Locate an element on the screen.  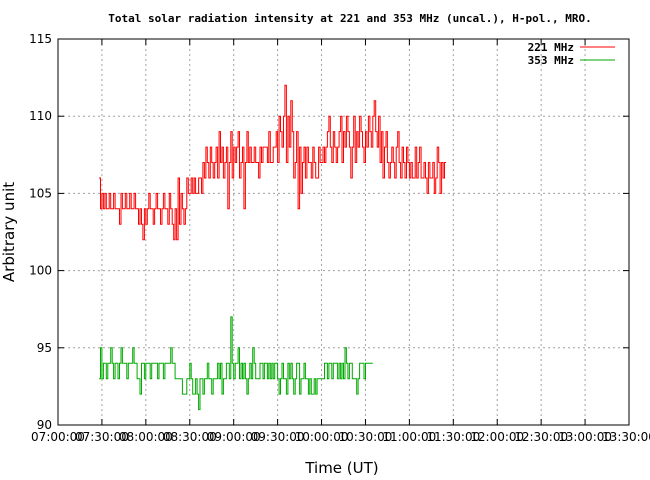
x-tick-label: 07:30:00 is located at coordinates (102, 437).